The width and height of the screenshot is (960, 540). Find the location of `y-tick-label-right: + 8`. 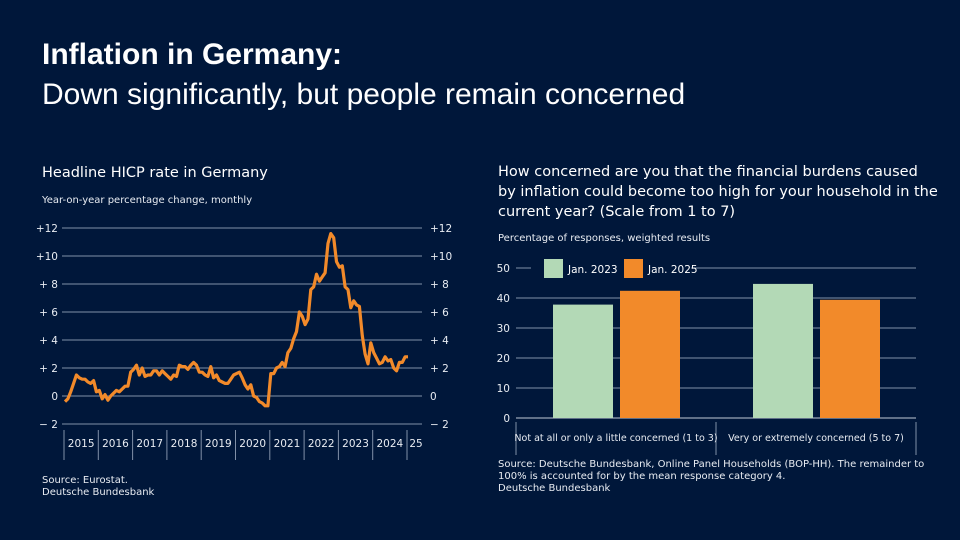

y-tick-label-right: + 8 is located at coordinates (439, 285).